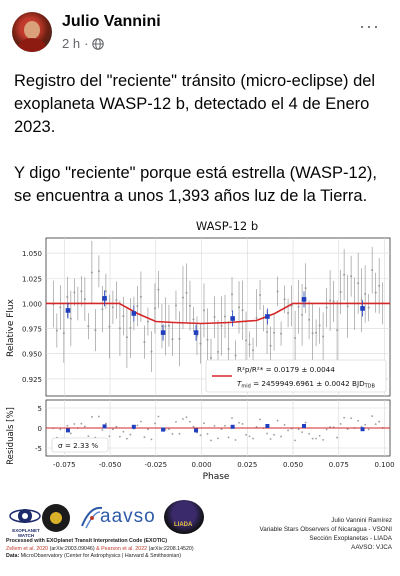 The height and width of the screenshot is (576, 400). What do you see at coordinates (369, 26) in the screenshot?
I see `more-options-button: ···` at bounding box center [369, 26].